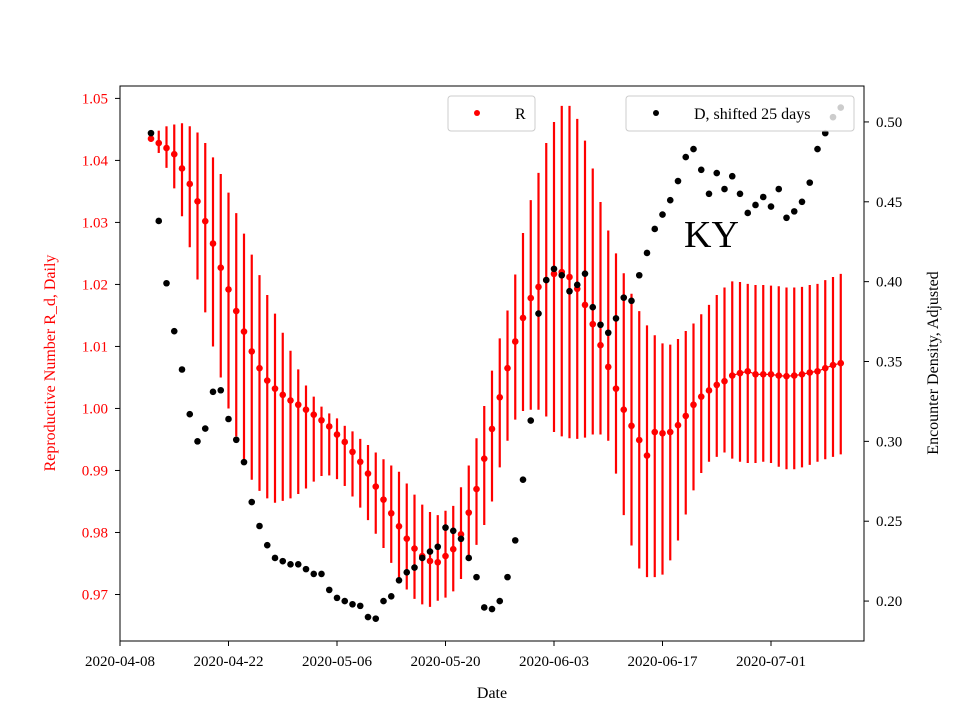 This screenshot has height=720, width=960. What do you see at coordinates (520, 114) in the screenshot?
I see `legend-r-label: R` at bounding box center [520, 114].